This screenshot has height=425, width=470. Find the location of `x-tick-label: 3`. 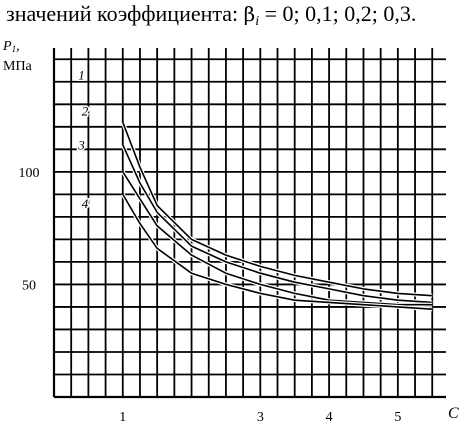

x-tick-label: 3 is located at coordinates (260, 417).